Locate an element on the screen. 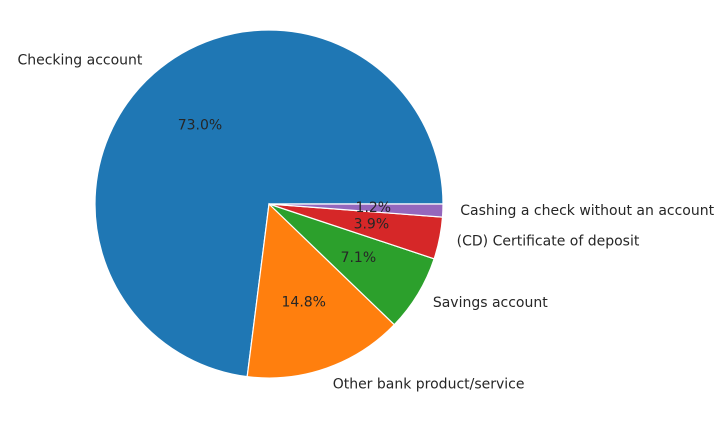  pie-slice-other-bank-product-service is located at coordinates (321, 290).